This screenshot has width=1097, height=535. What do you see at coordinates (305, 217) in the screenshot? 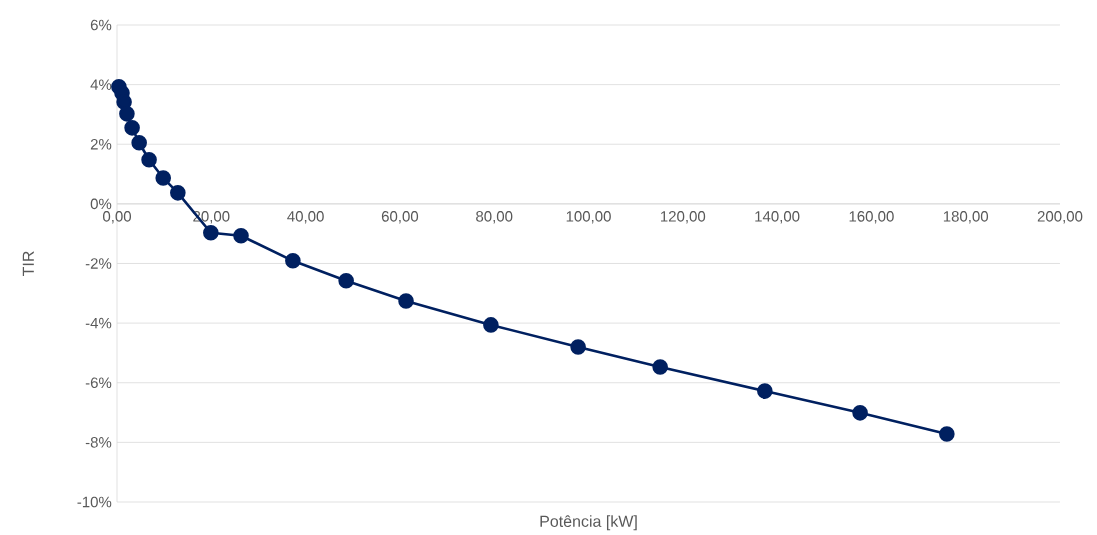
I see `x-tick-label: 40,00` at bounding box center [305, 217].